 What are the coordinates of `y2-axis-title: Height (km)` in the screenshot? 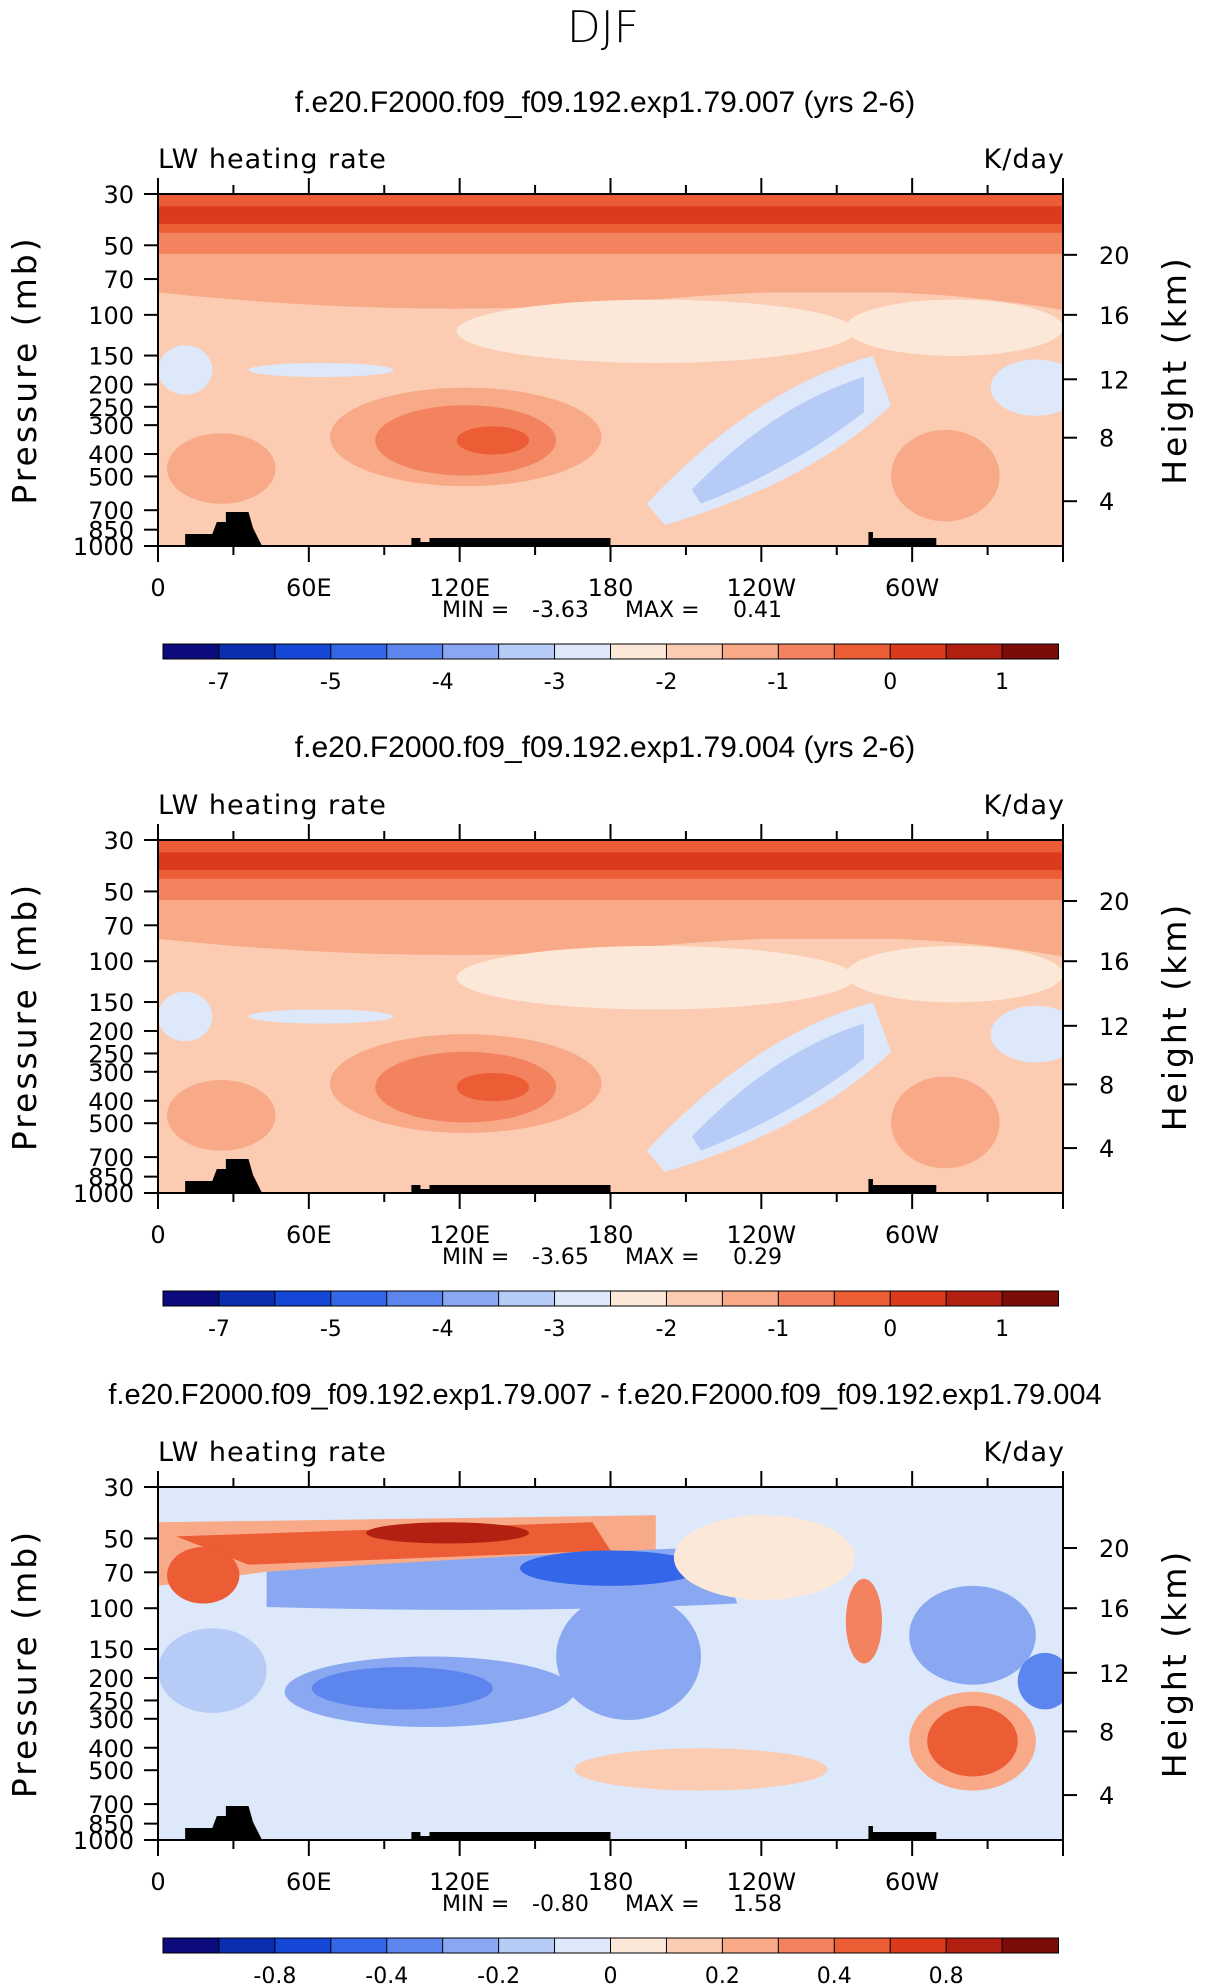 It's located at (1174, 1017).